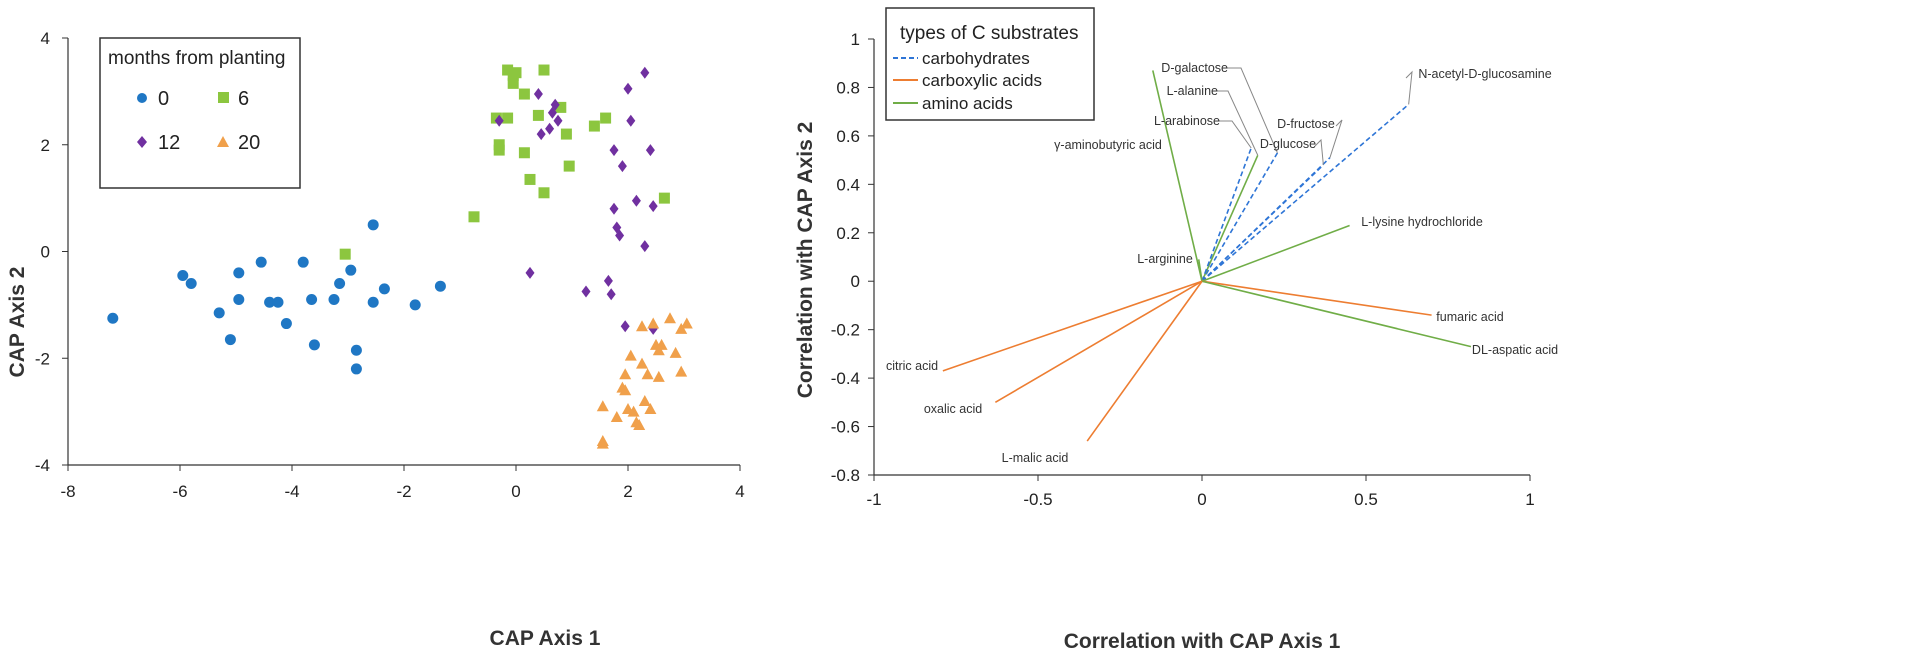 The image size is (1915, 653). What do you see at coordinates (976, 58) in the screenshot?
I see `legend-label-carbohydrates: carbohydrates` at bounding box center [976, 58].